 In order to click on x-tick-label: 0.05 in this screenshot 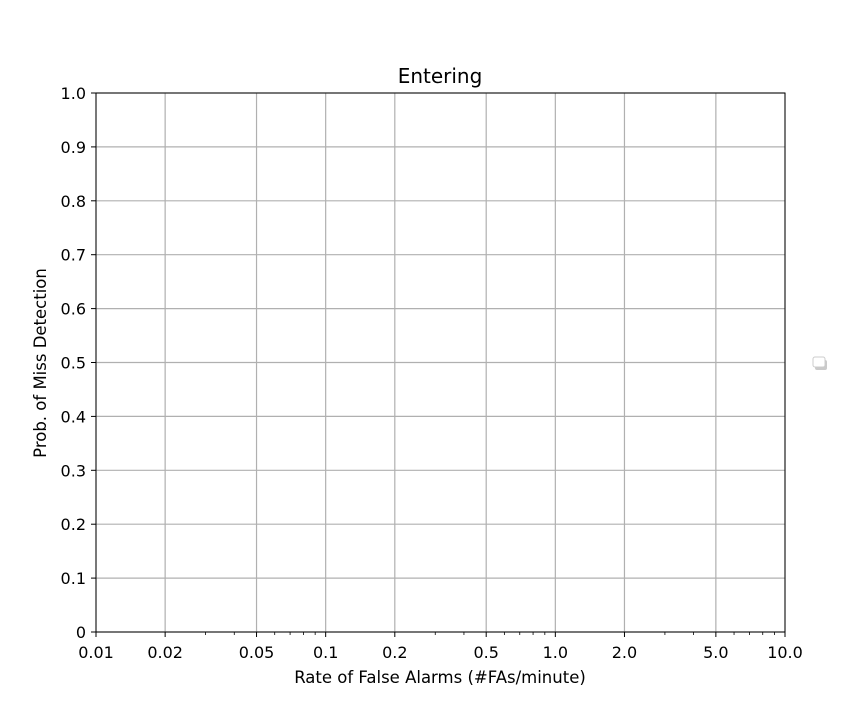, I will do `click(257, 652)`.